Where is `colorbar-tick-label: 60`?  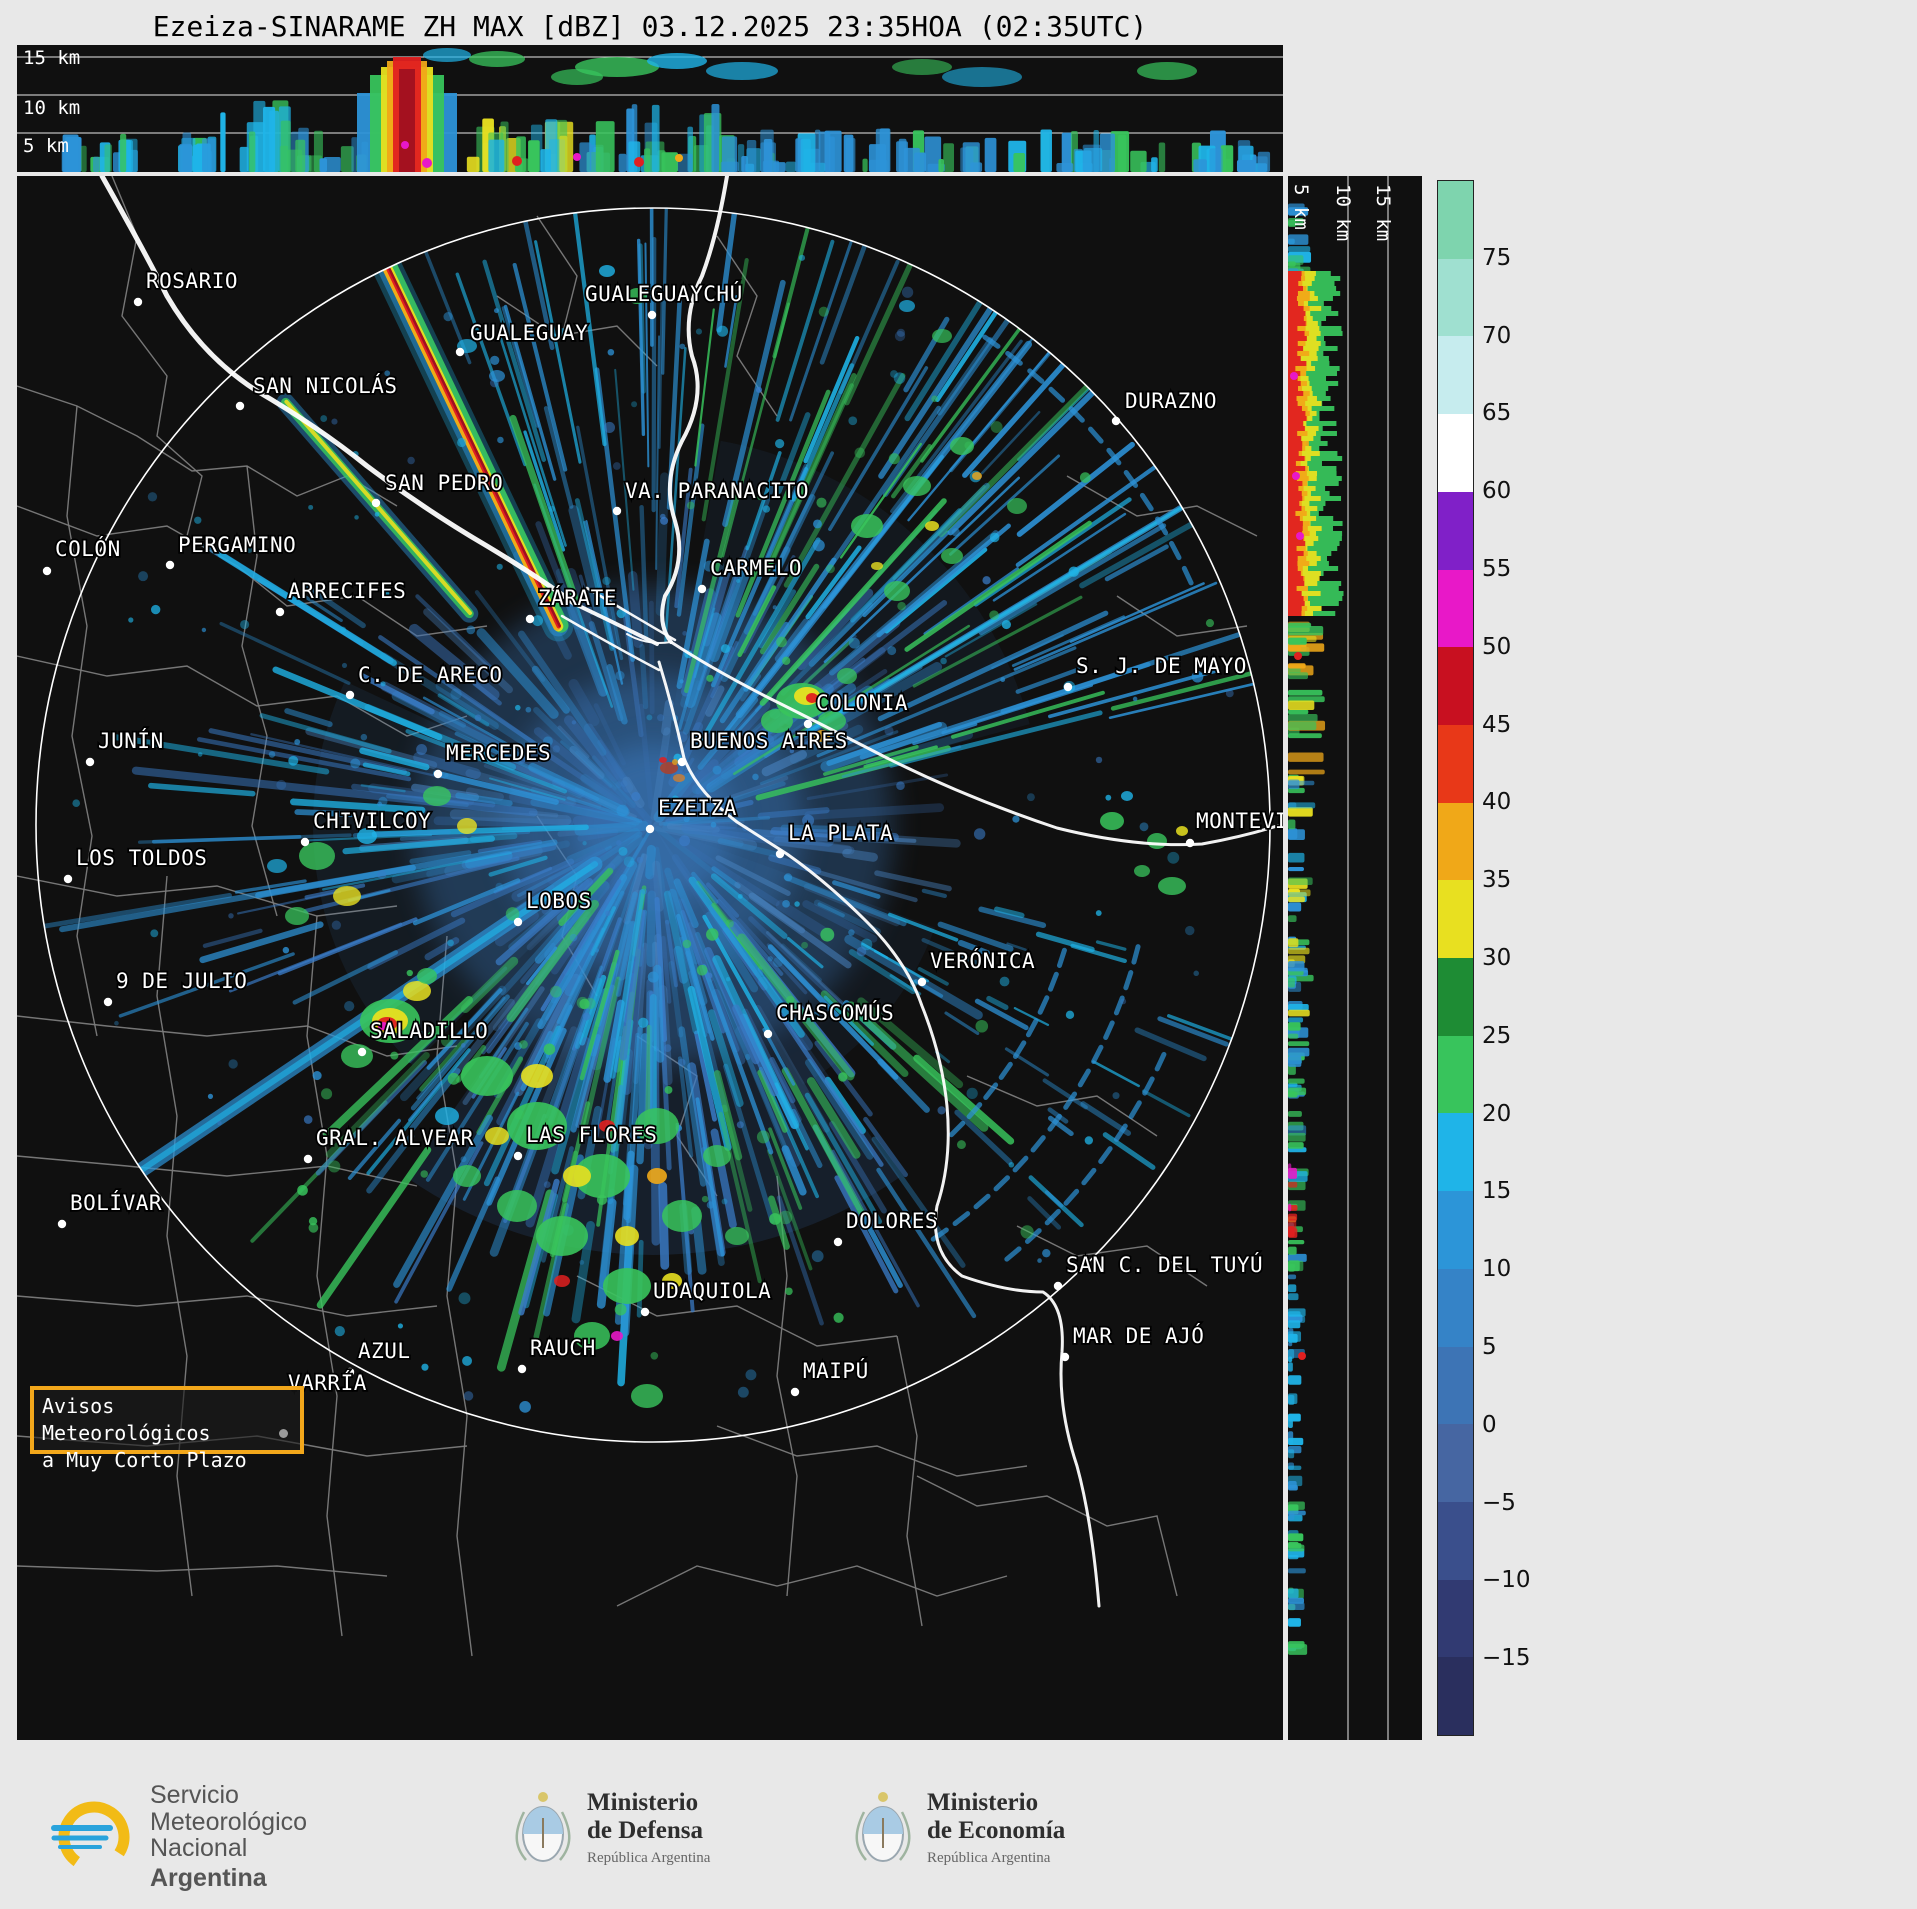 colorbar-tick-label: 60 is located at coordinates (1497, 491).